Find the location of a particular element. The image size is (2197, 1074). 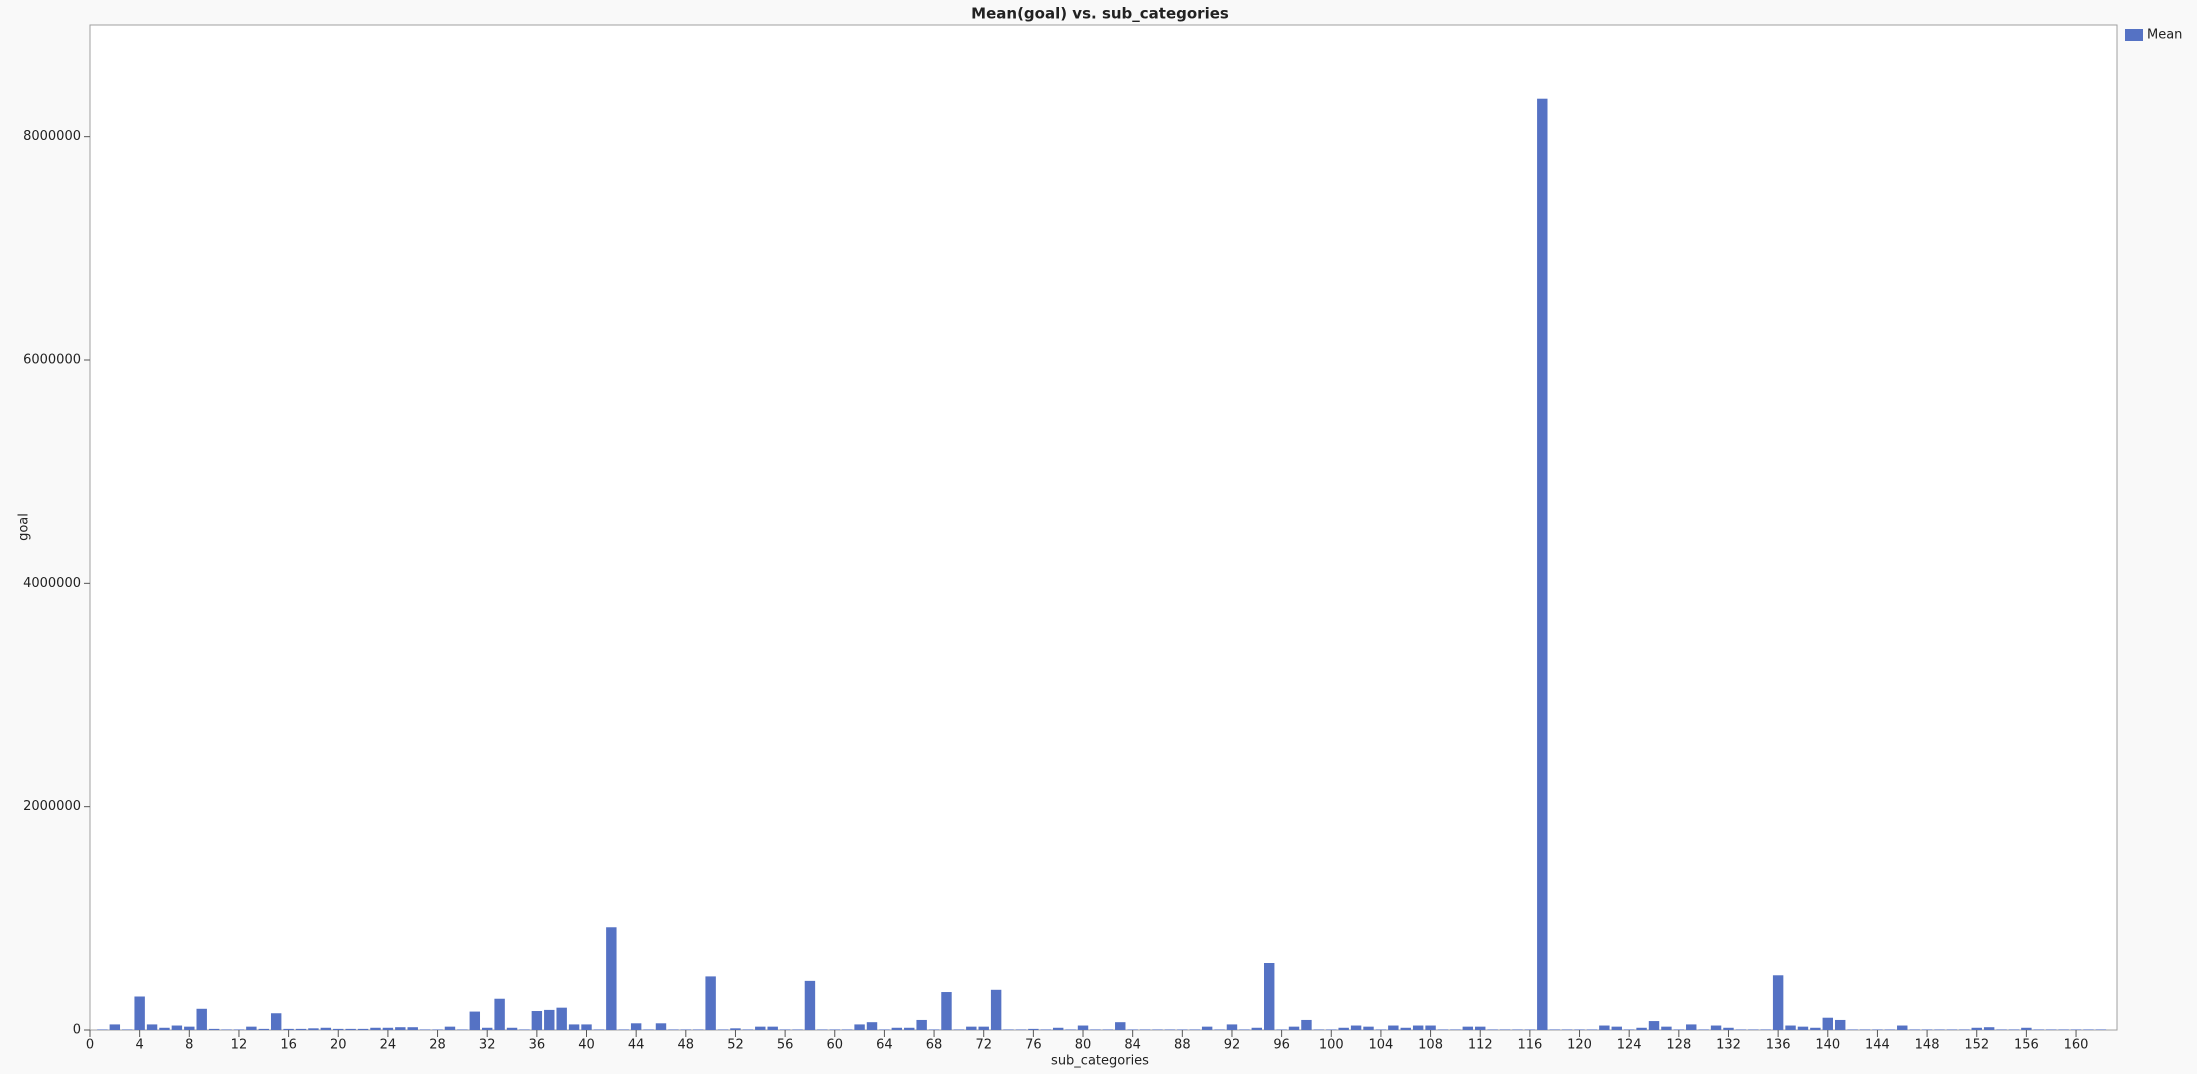

x-tick-label: 40 is located at coordinates (586, 1045).